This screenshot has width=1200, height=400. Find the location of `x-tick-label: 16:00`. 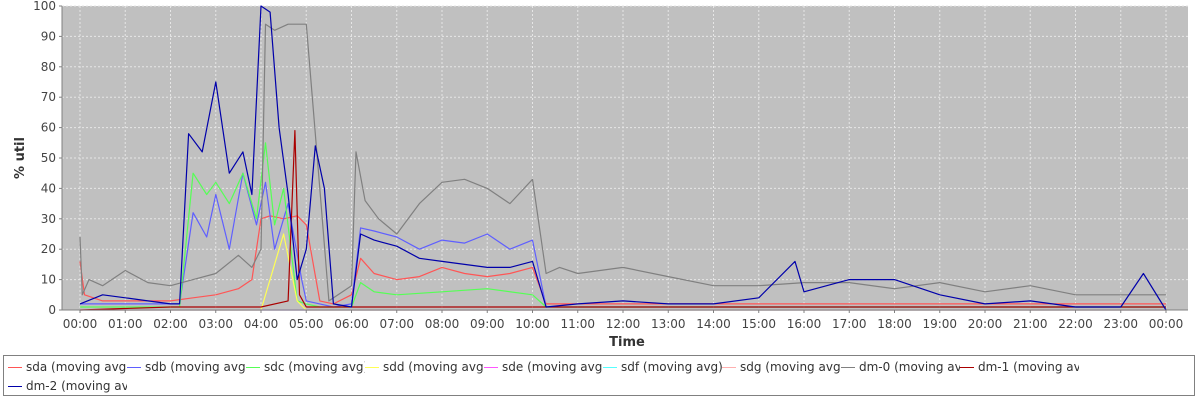

x-tick-label: 16:00 is located at coordinates (804, 324).